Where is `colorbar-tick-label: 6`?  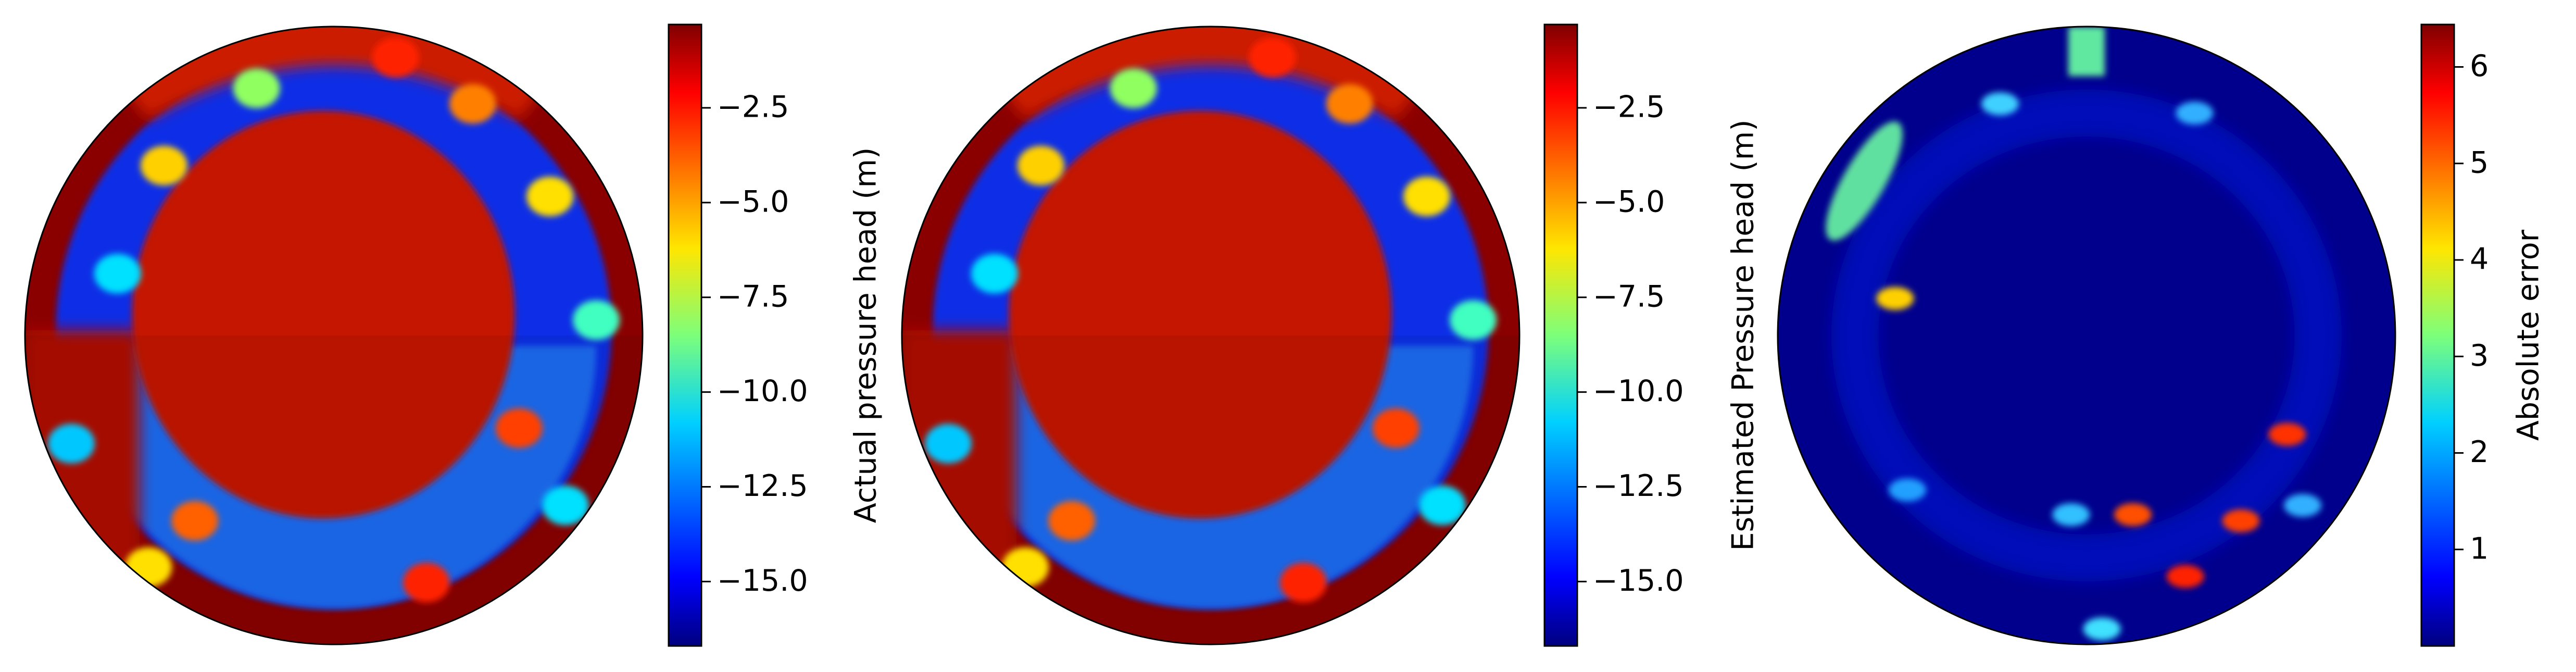 colorbar-tick-label: 6 is located at coordinates (2479, 66).